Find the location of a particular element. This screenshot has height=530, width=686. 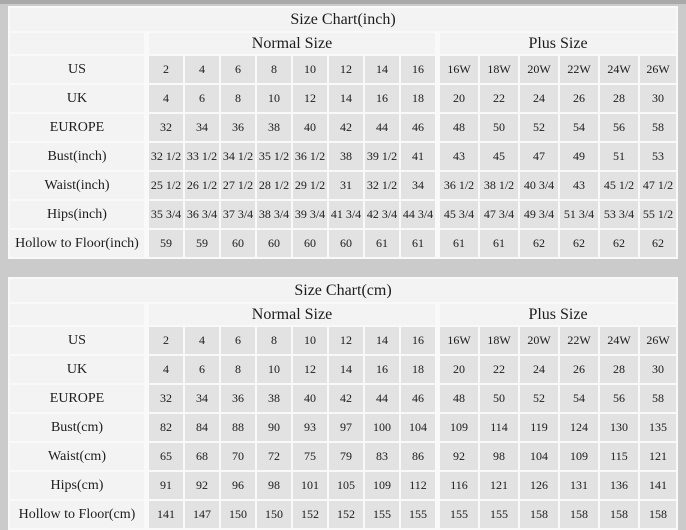

size-value-cell: 39 1/2 is located at coordinates (382, 156).